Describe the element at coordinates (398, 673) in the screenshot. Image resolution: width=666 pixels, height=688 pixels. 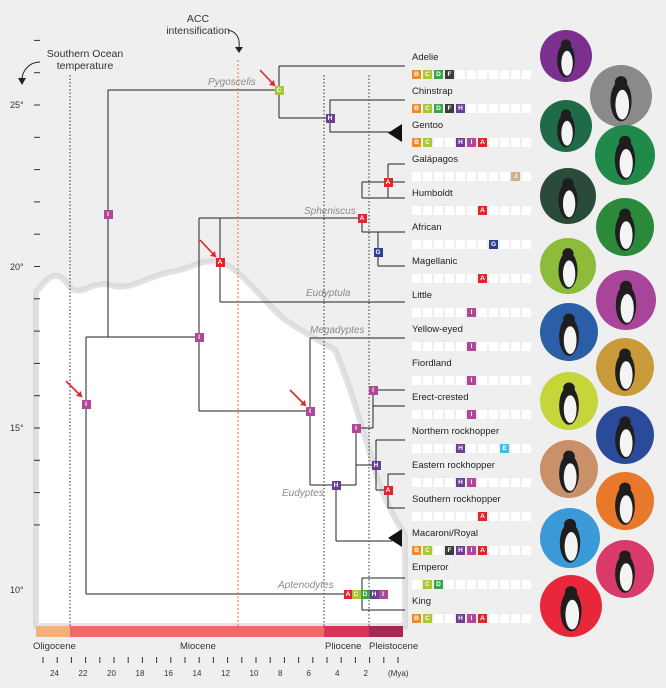
I see `x-tick-label: (Mya)` at that location.